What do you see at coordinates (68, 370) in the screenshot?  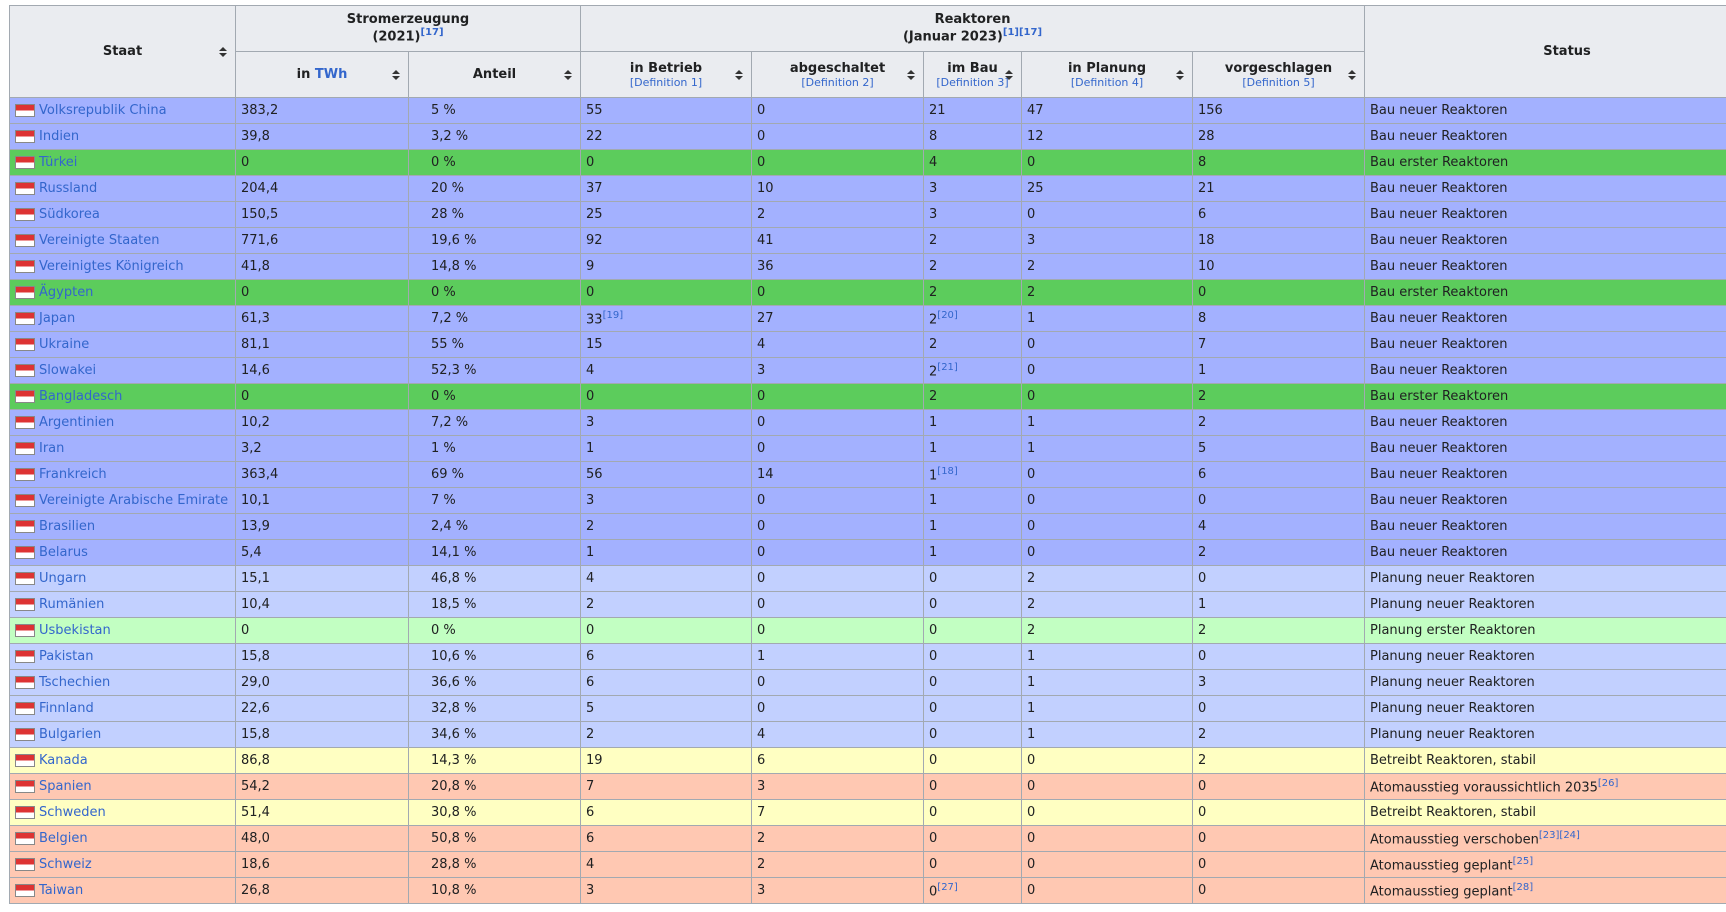 I see `country-link: Slowakei` at bounding box center [68, 370].